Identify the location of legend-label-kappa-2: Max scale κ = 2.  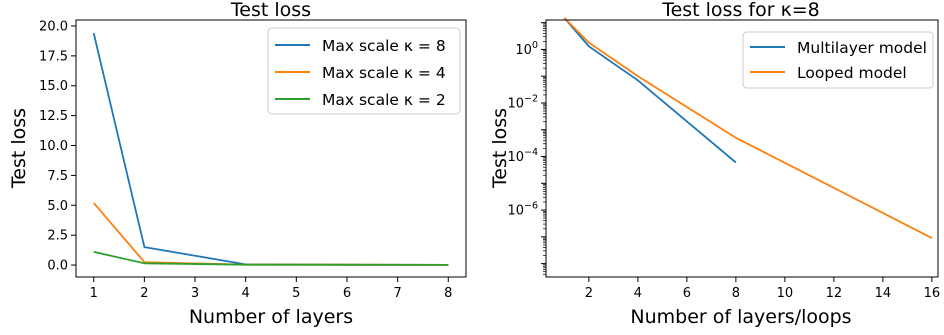
(384, 100).